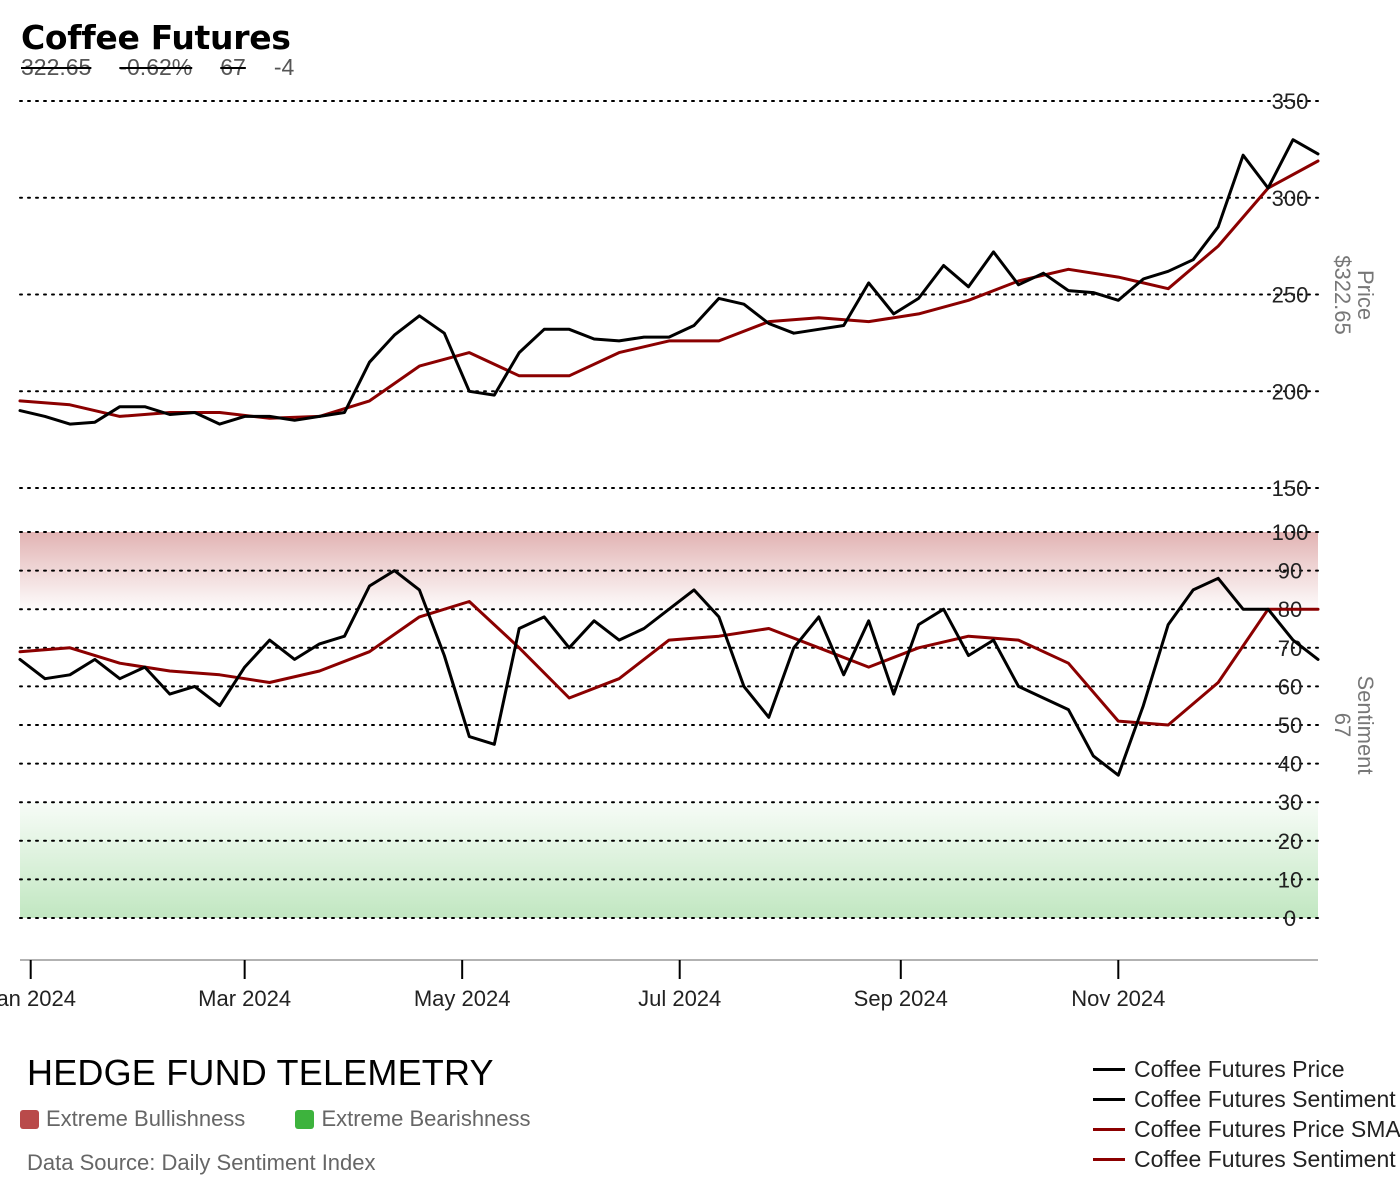 Image resolution: width=1400 pixels, height=1200 pixels. I want to click on zone-key-bear: Extreme Bearishness, so click(413, 1119).